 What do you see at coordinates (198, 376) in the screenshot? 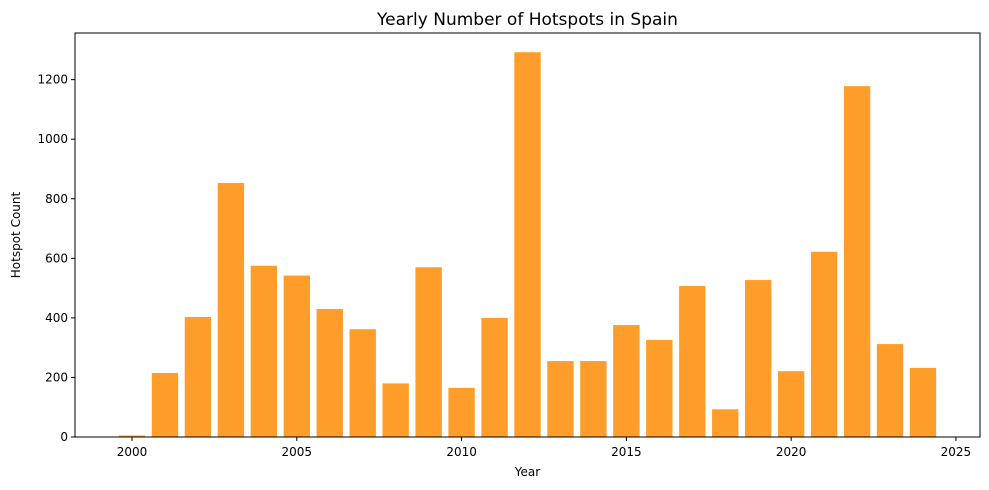
I see `bar-2002` at bounding box center [198, 376].